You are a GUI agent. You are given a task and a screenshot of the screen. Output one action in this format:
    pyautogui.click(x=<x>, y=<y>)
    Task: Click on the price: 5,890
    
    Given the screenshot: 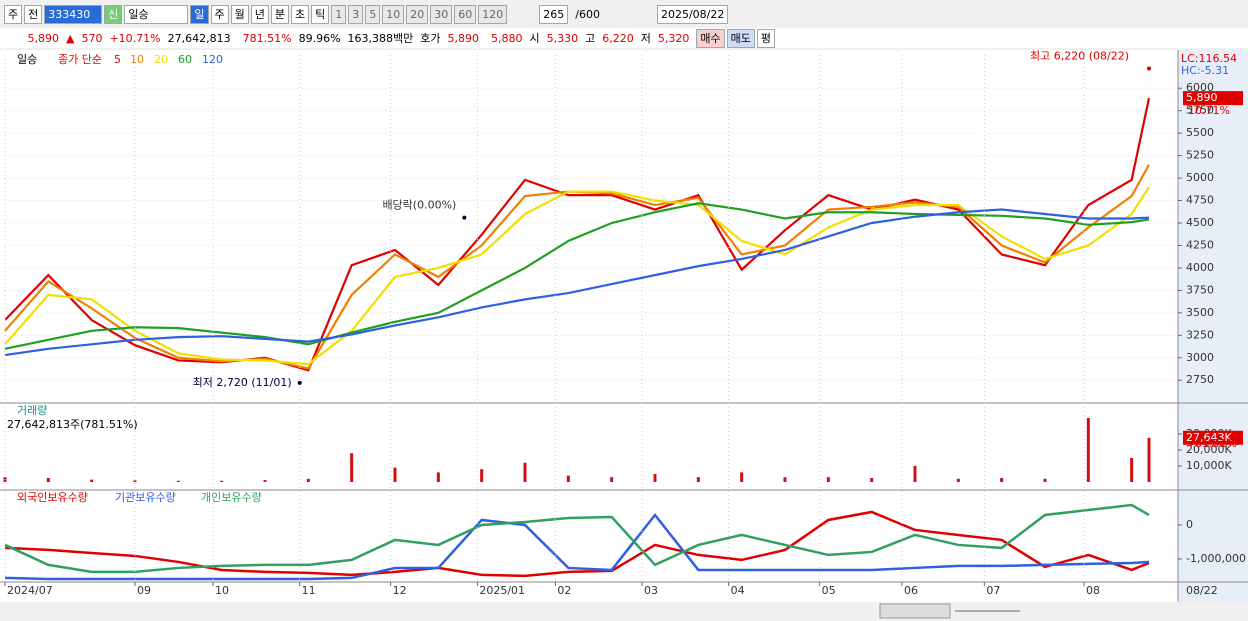 What is the action you would take?
    pyautogui.click(x=43, y=38)
    